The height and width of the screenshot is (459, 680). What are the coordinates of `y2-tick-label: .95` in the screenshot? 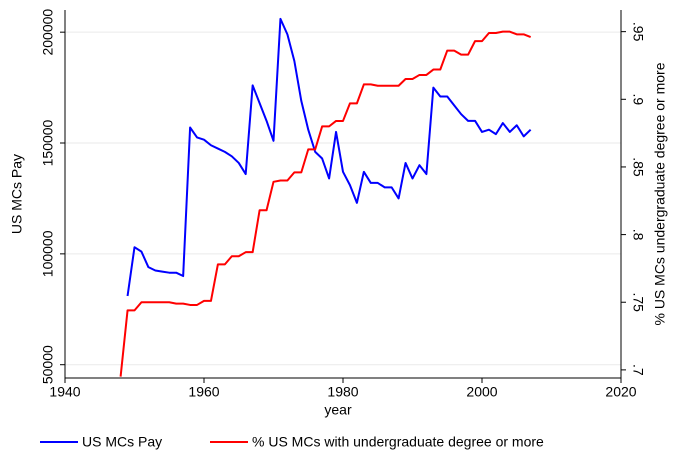 It's located at (638, 32).